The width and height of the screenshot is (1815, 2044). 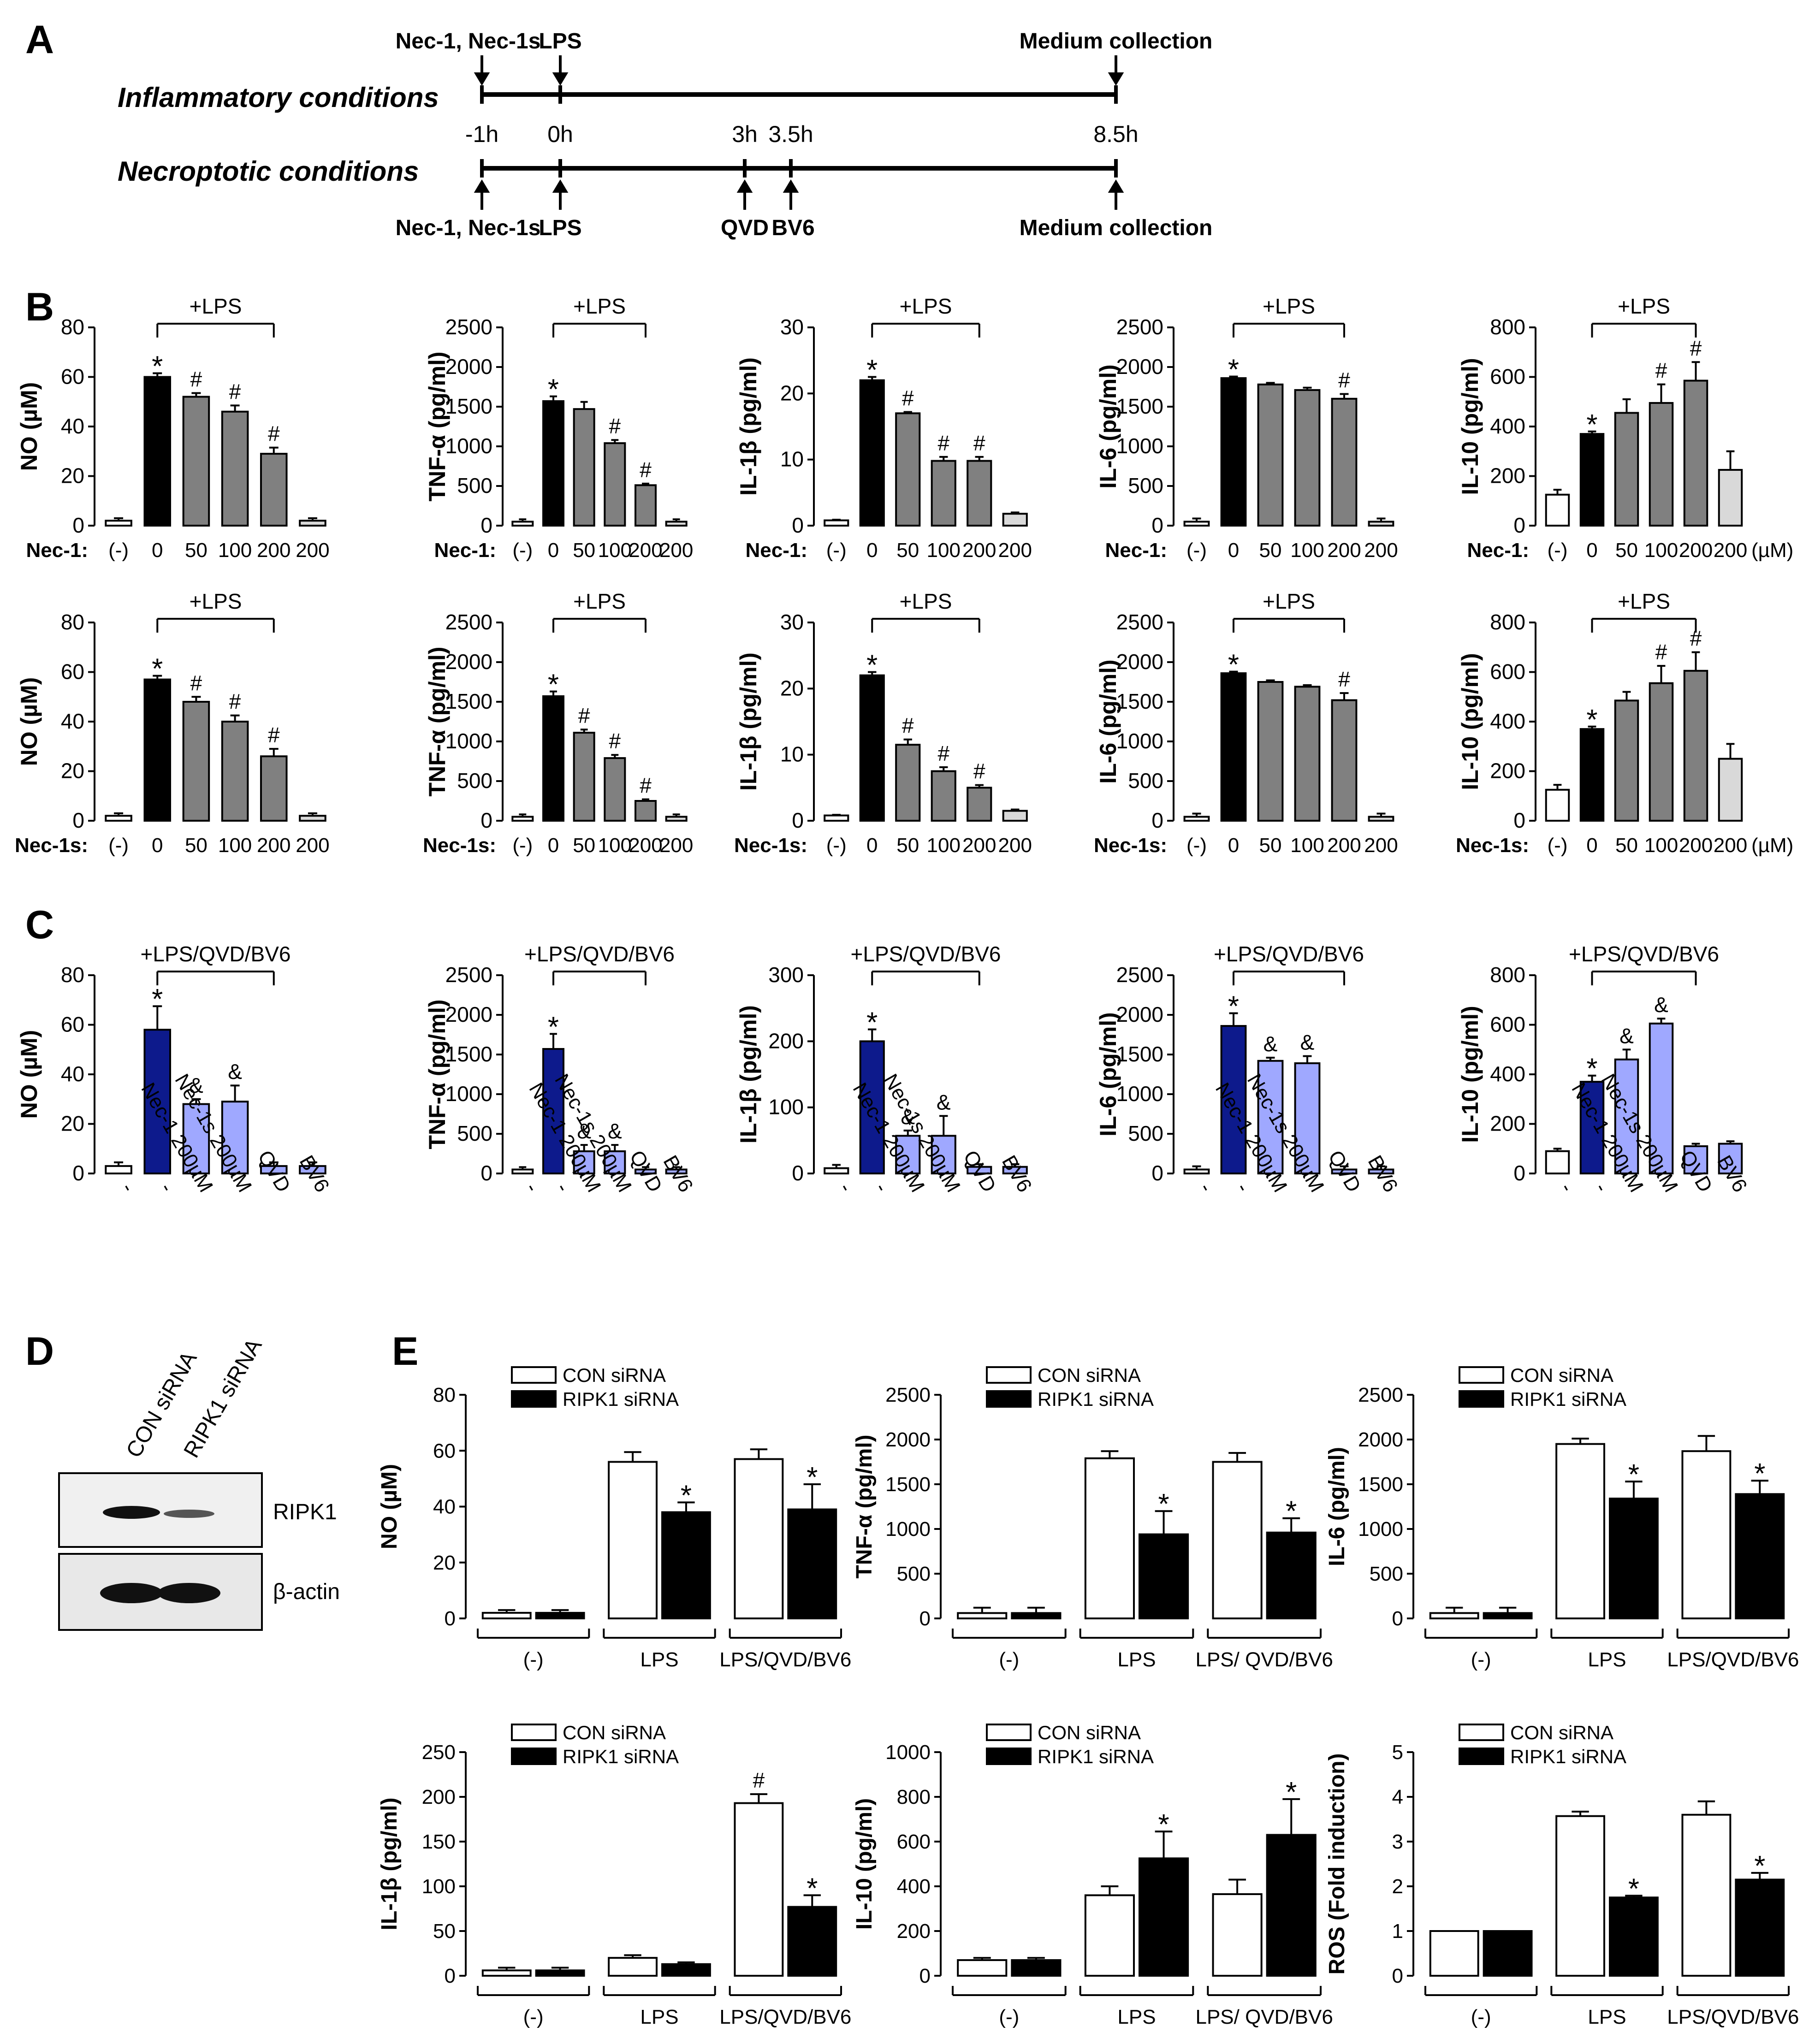 What do you see at coordinates (790, 134) in the screenshot?
I see `time-3-5h: 3.5h` at bounding box center [790, 134].